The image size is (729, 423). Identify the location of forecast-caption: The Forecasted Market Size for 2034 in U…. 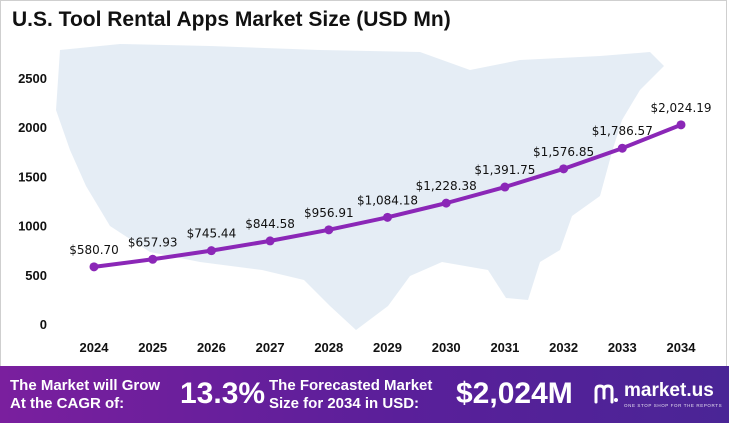
(350, 395).